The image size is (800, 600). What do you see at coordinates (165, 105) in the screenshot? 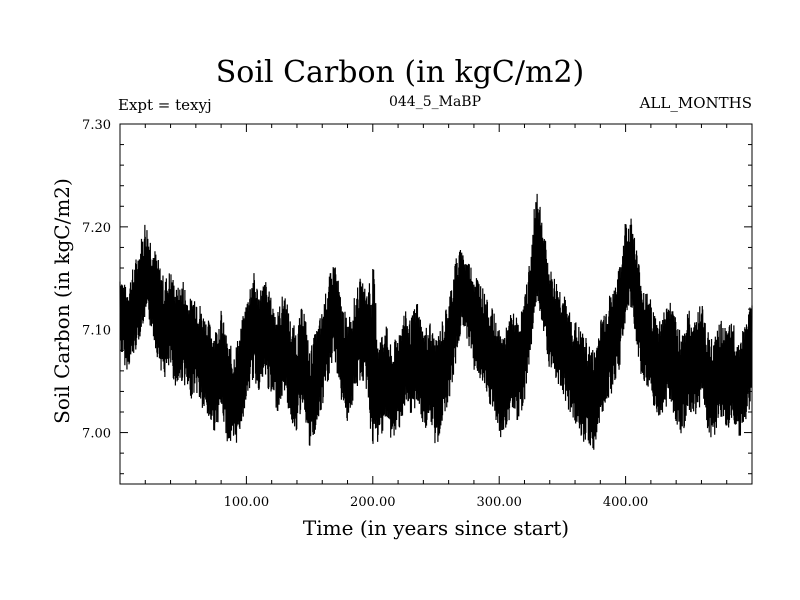
I see `experiment-label: Expt = texyj` at bounding box center [165, 105].